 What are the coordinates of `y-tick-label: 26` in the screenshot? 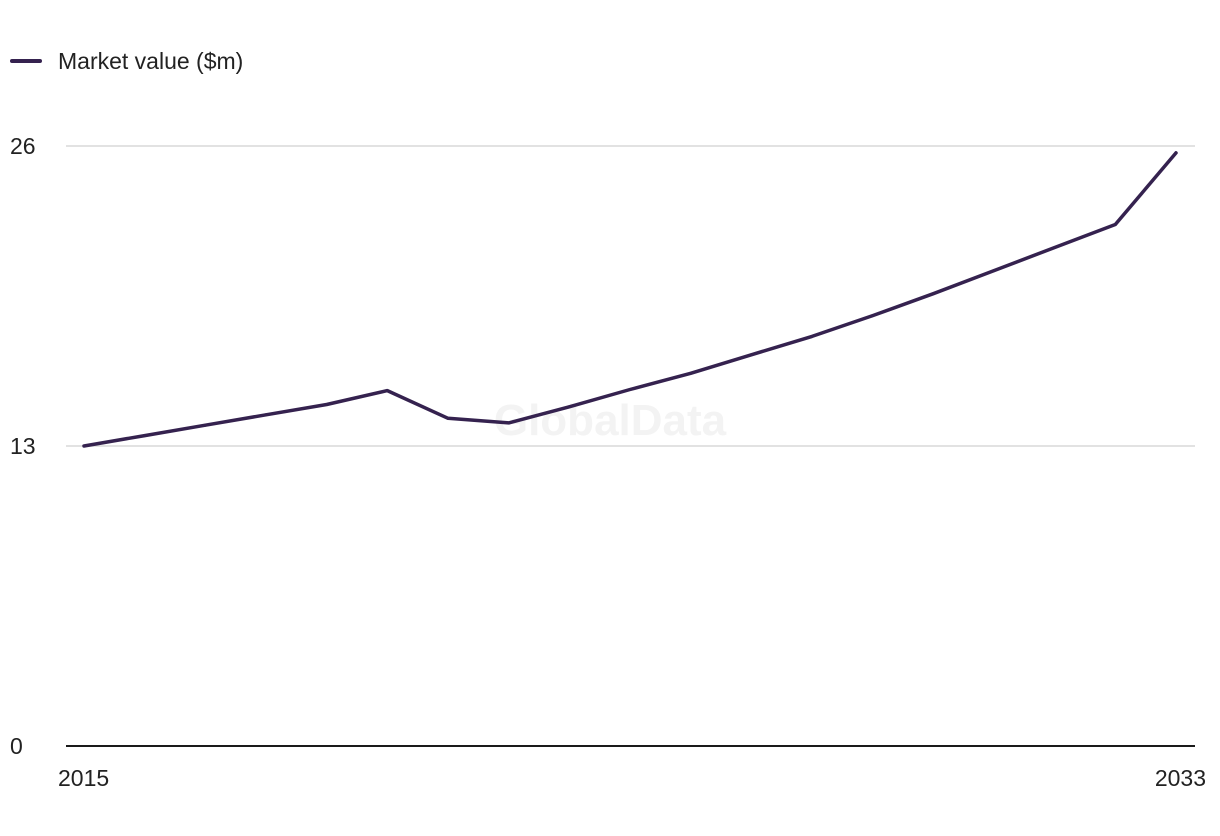 It's located at (23, 146).